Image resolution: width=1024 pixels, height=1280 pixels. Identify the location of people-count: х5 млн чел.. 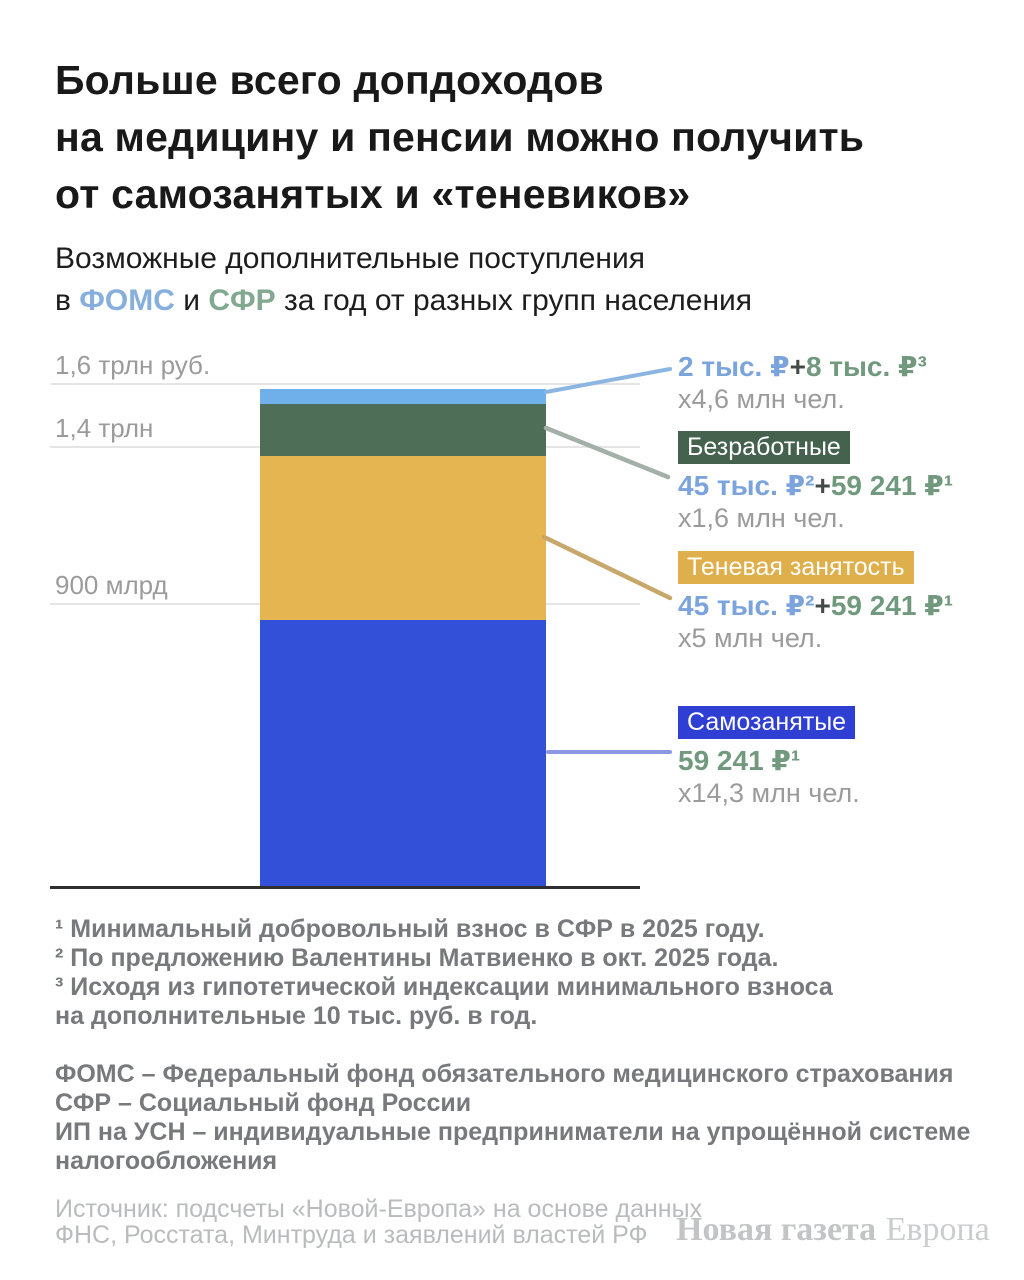
(750, 638).